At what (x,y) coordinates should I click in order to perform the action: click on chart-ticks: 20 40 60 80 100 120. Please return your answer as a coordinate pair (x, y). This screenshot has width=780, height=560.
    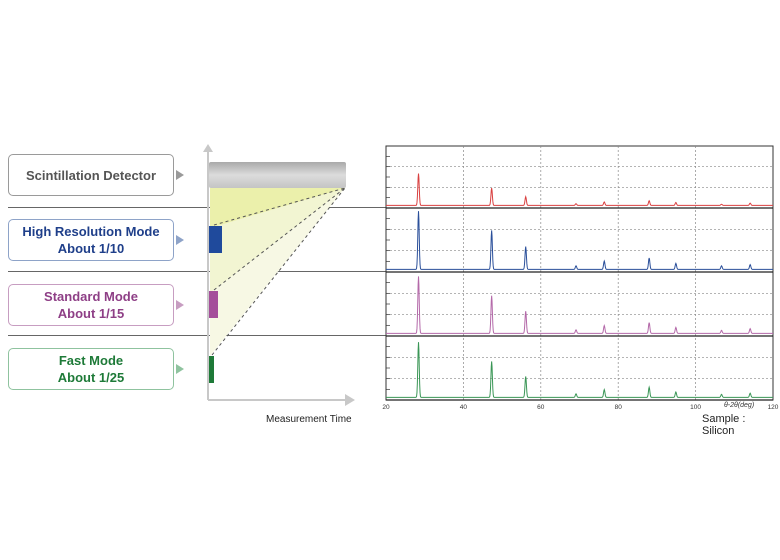
    Looking at the image, I should click on (580, 407).